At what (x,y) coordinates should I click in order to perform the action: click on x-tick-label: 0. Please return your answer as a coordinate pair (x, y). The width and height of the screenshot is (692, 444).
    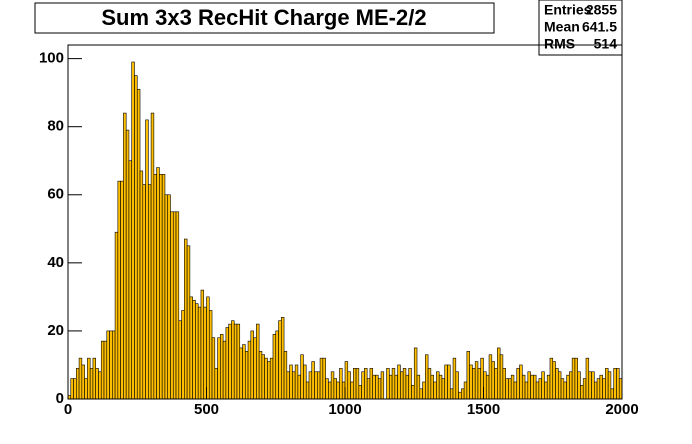
    Looking at the image, I should click on (68, 409).